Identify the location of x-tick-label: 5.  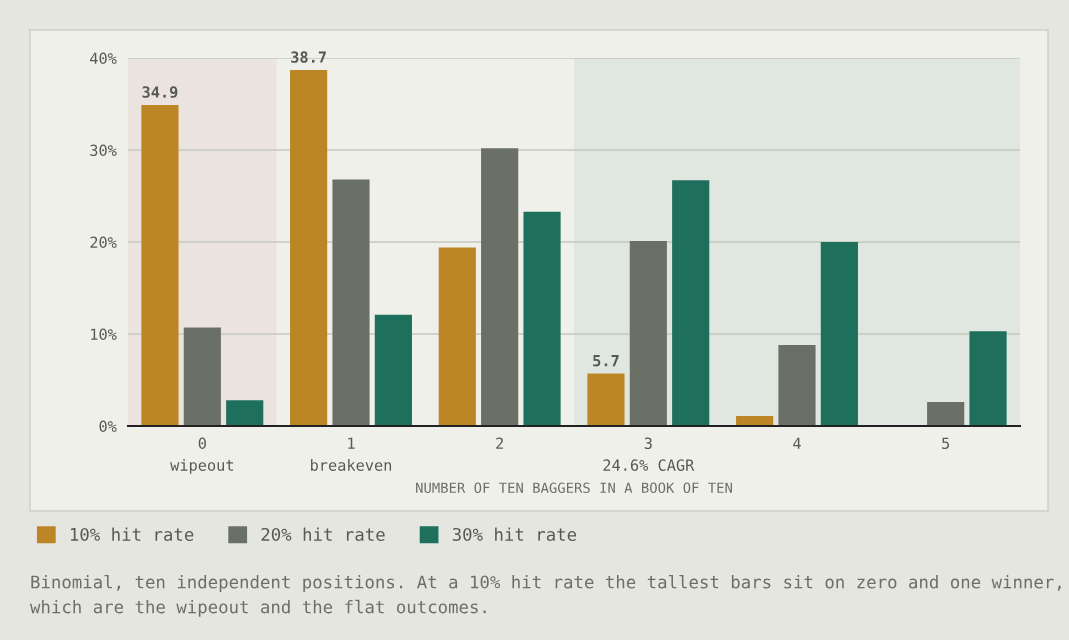
(946, 443).